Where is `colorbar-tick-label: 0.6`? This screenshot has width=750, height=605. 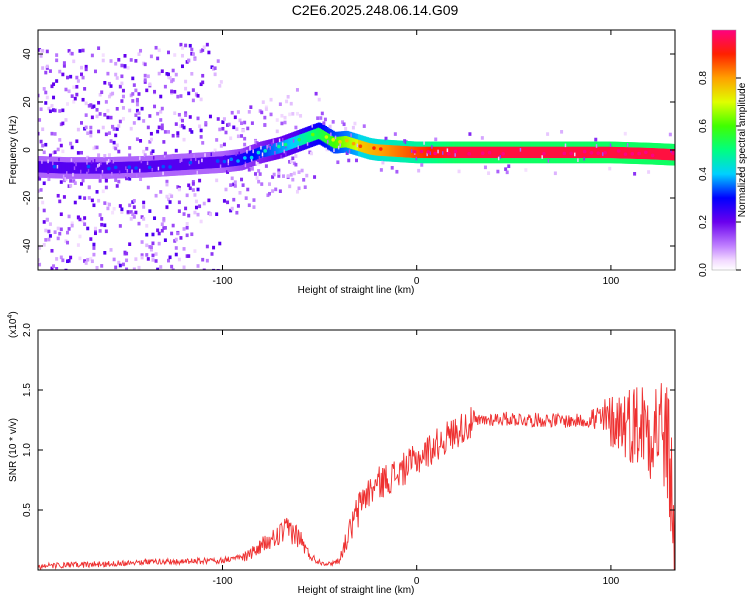
colorbar-tick-label: 0.6 is located at coordinates (703, 126).